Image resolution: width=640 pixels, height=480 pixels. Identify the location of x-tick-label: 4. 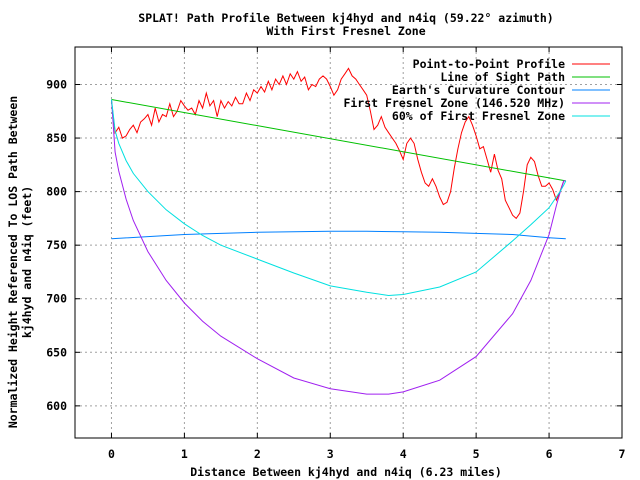
(403, 454).